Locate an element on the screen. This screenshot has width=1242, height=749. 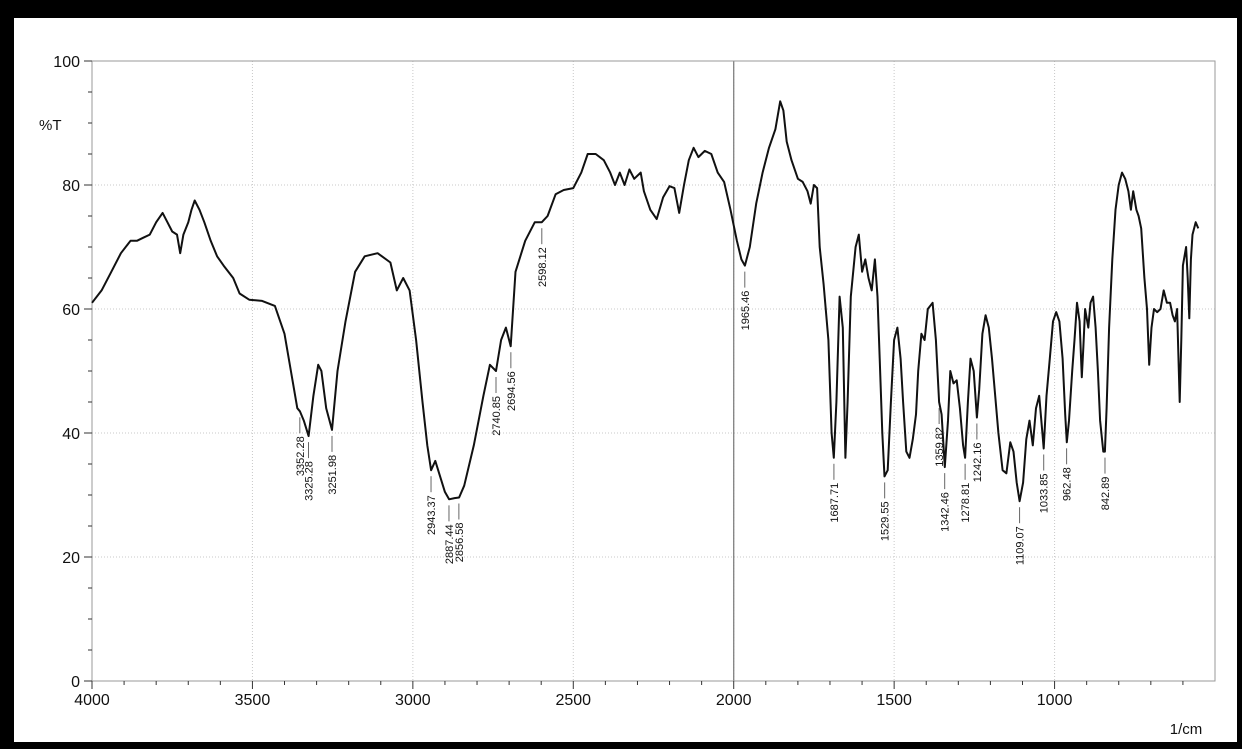
x-axis-label: 1/cm is located at coordinates (1186, 729).